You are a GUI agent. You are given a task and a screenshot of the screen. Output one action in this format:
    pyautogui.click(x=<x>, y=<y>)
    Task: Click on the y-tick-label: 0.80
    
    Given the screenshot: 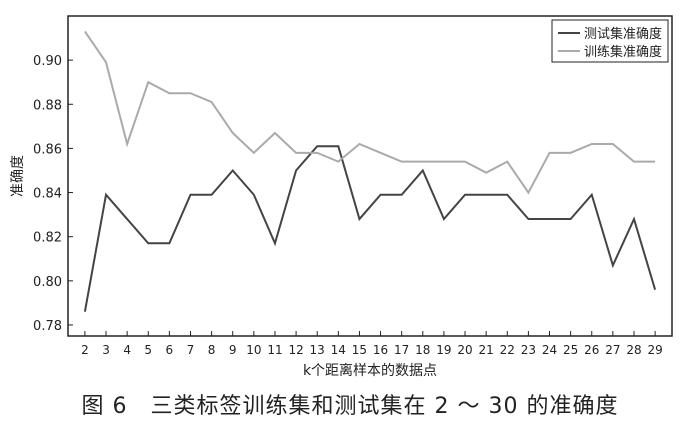 What is the action you would take?
    pyautogui.click(x=47, y=282)
    